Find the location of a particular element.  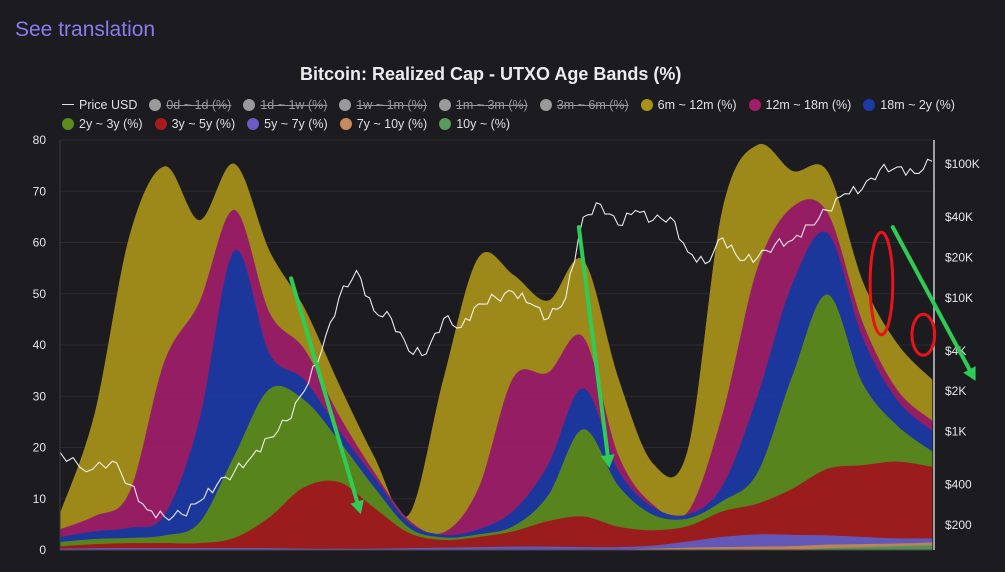

legend-item: 1d ~ 1w (%) is located at coordinates (285, 105).